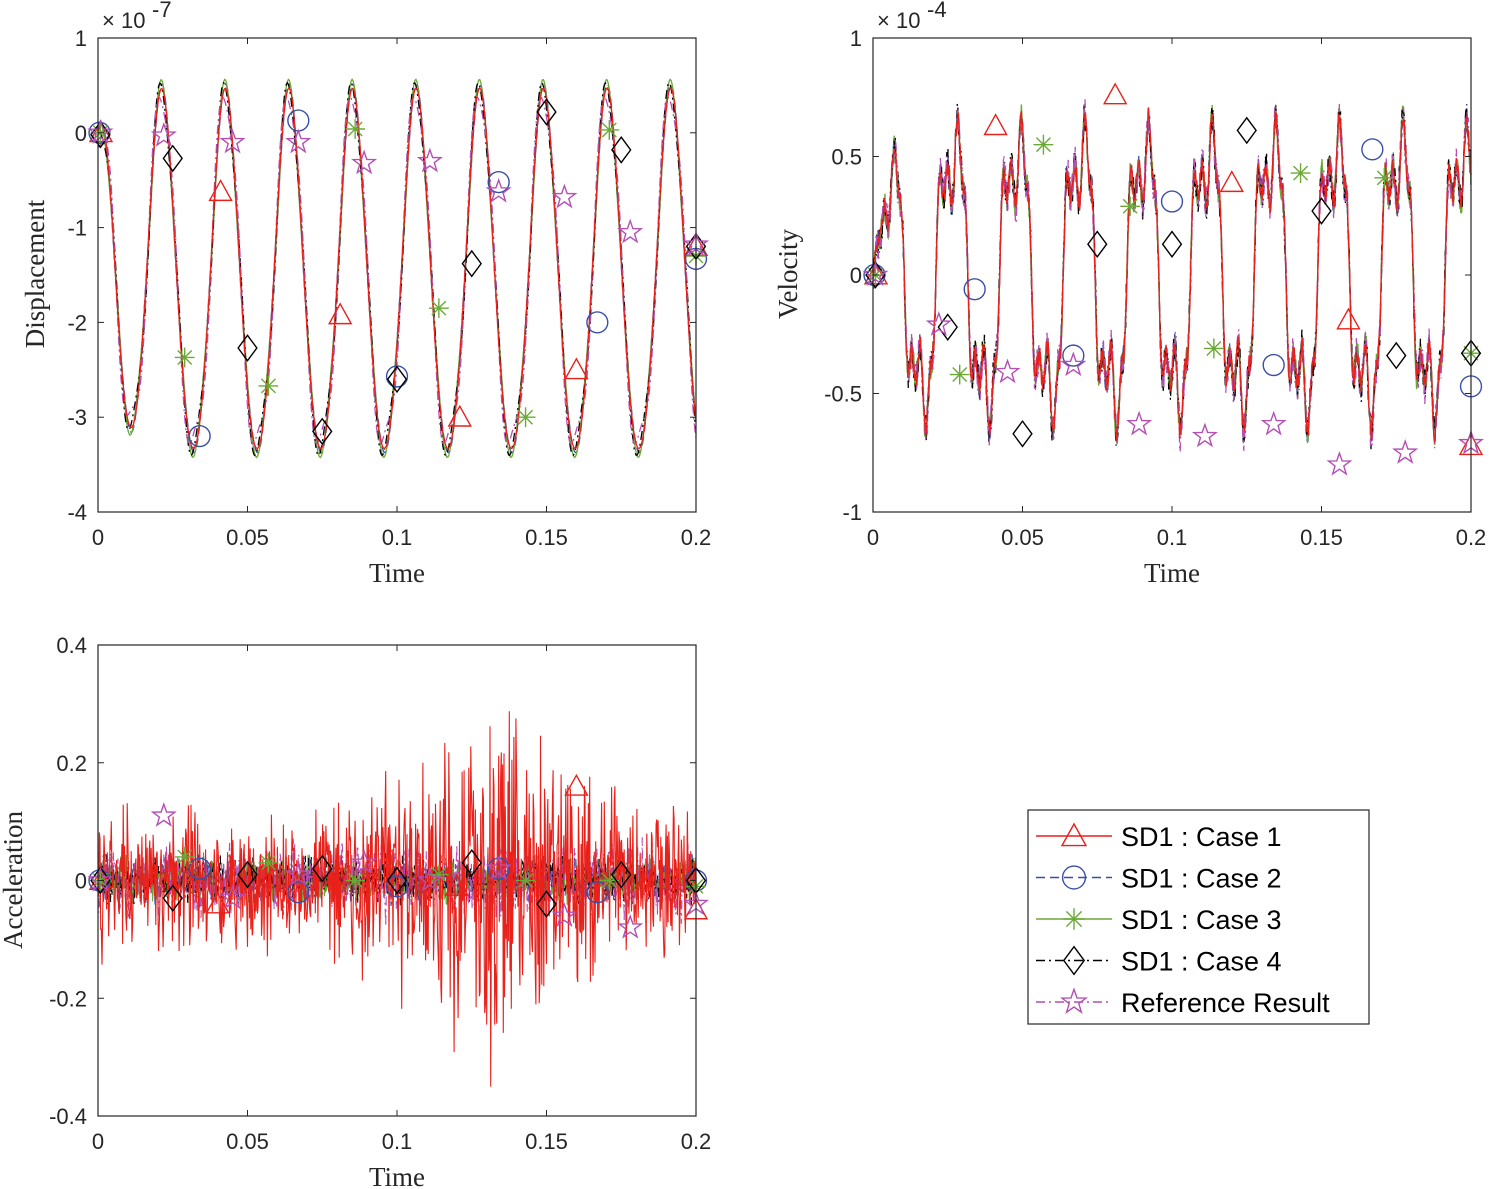  I want to click on y-tick-label: 0.4, so click(71, 645).